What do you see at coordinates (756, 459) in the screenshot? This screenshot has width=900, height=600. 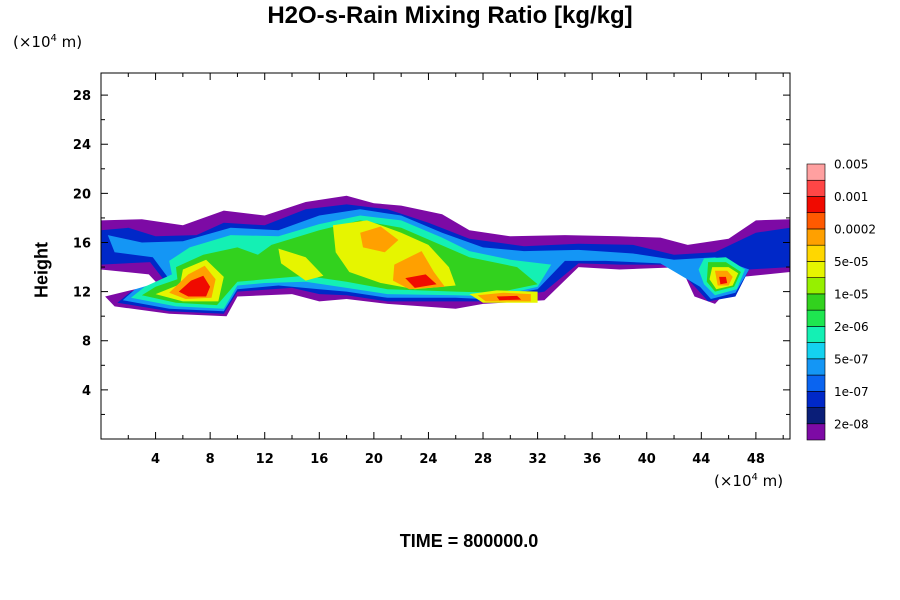 I see `x-tick-label: 48` at bounding box center [756, 459].